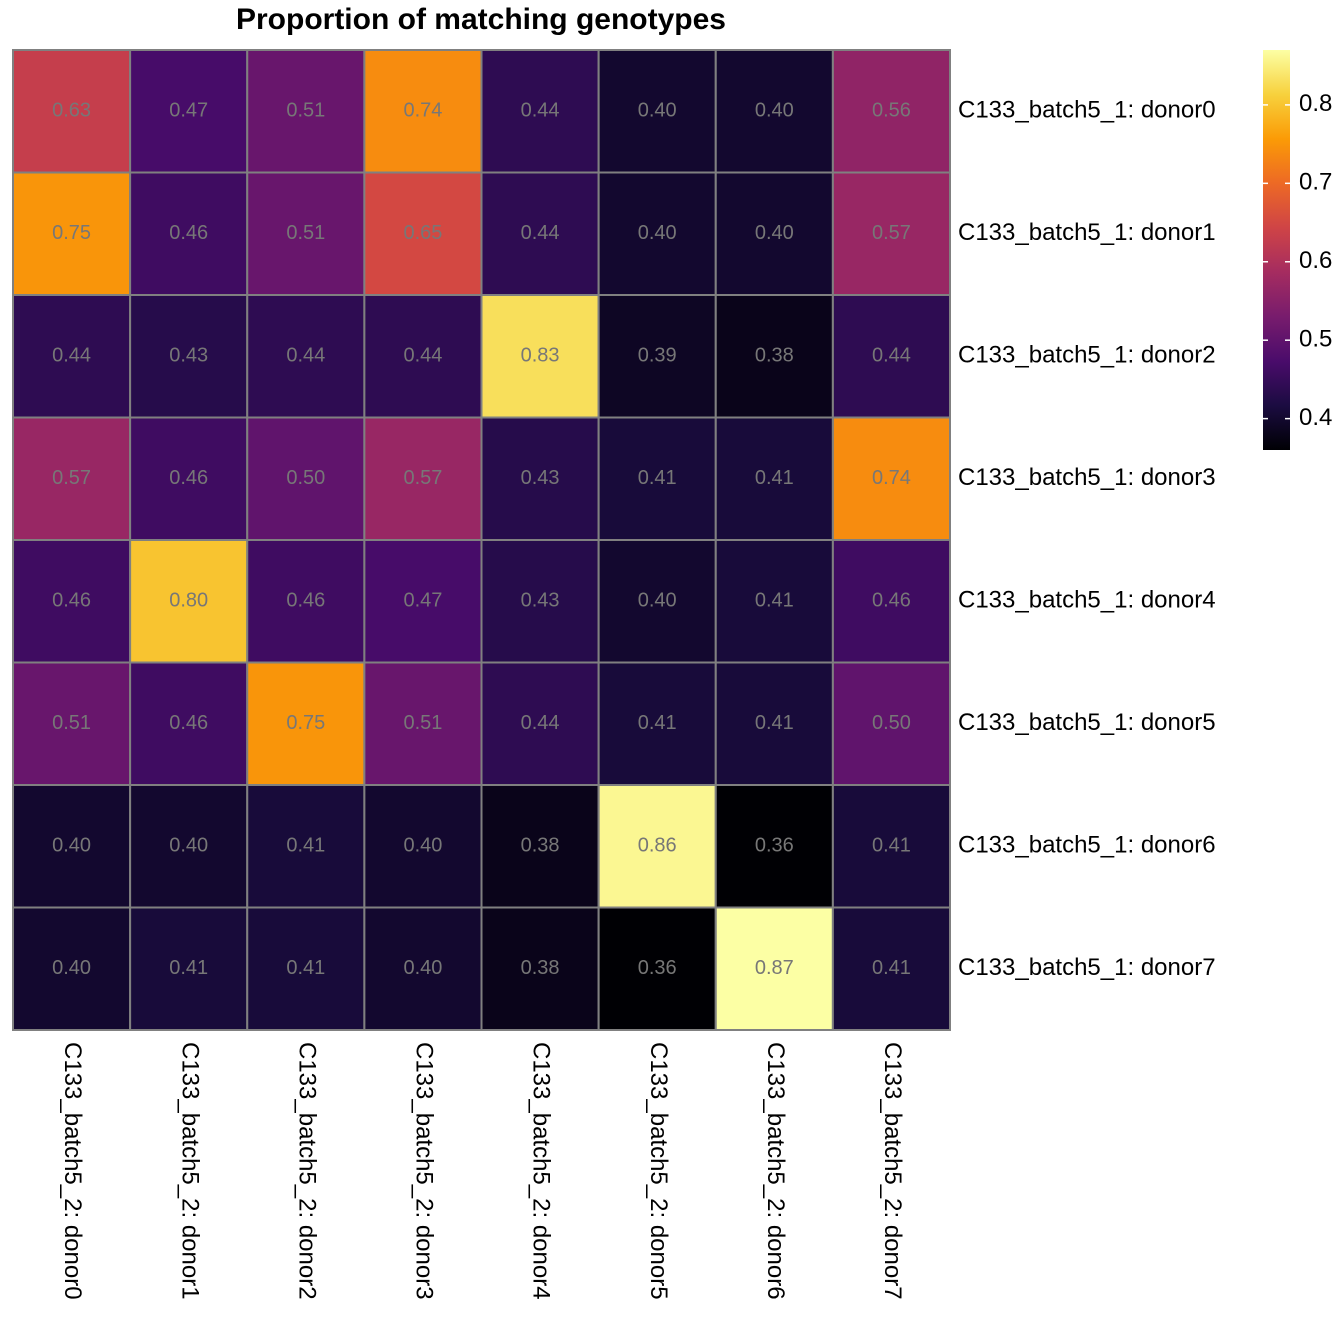 The width and height of the screenshot is (1344, 1344). I want to click on colorbar-tick-label: 0.8, so click(1315, 103).